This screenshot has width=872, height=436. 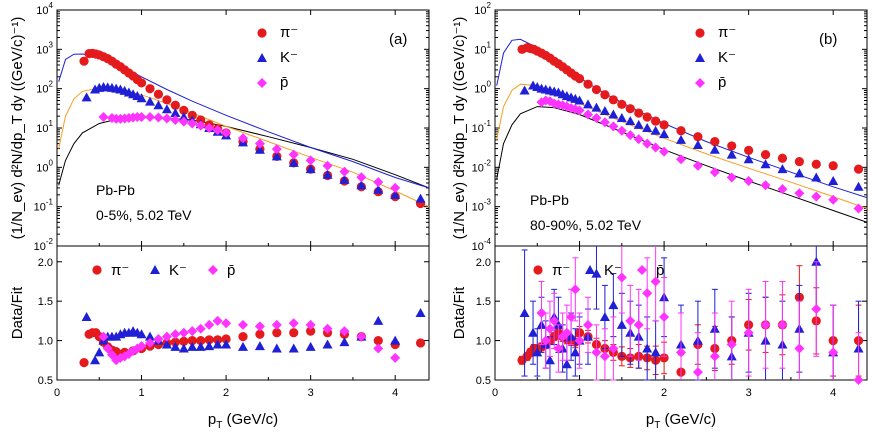 I want to click on ratio-legend-label-pi: π⁻, so click(x=120, y=270).